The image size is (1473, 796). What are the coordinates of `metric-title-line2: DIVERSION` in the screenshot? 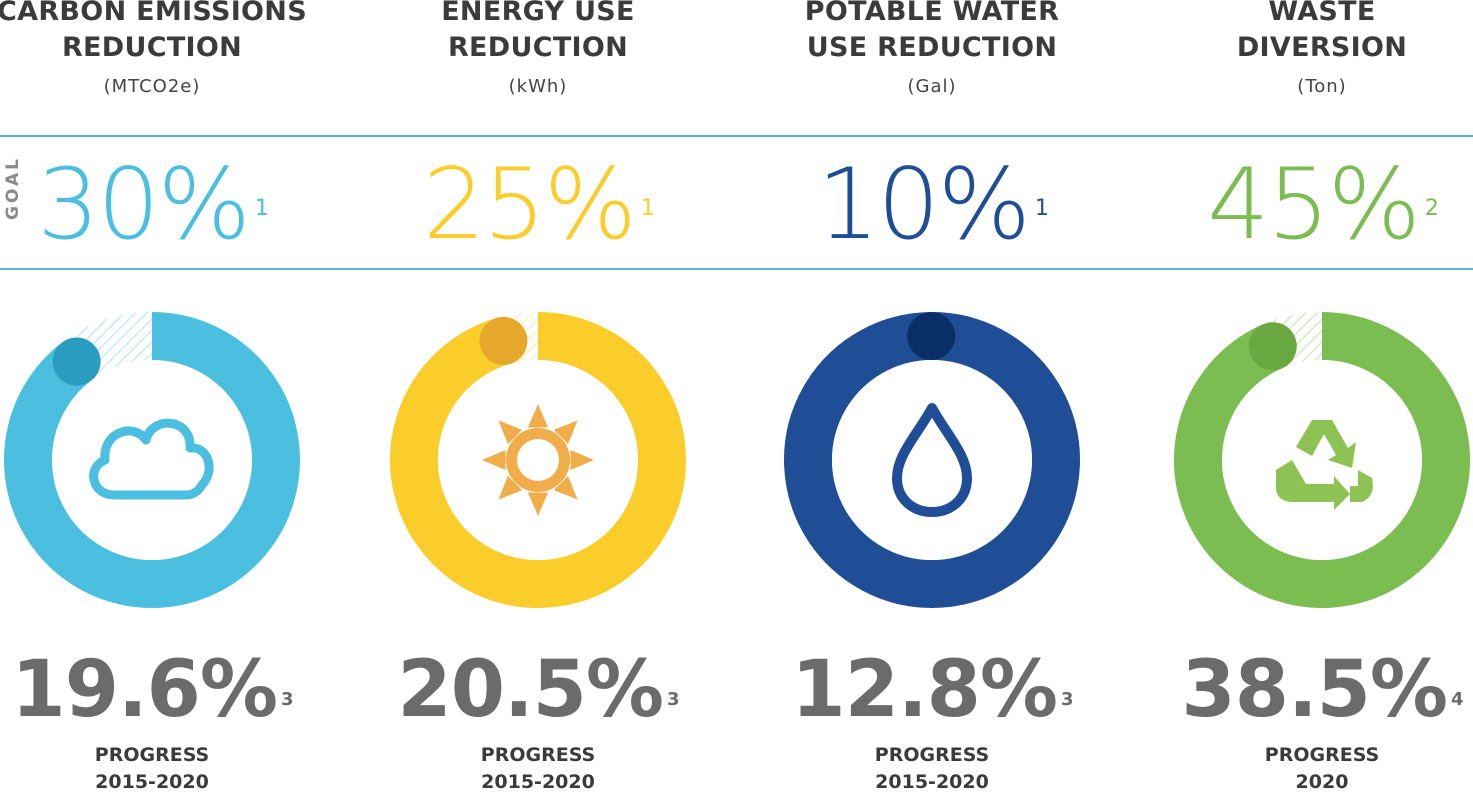 It's located at (1322, 47).